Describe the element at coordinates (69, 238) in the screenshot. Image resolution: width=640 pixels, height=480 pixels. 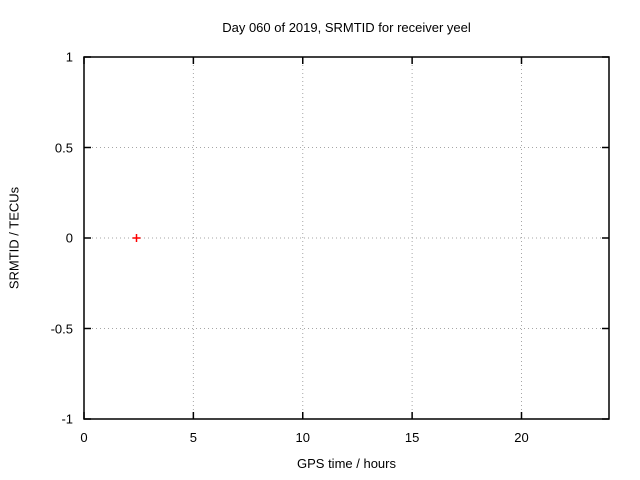
I see `y-tick-label: 0` at that location.